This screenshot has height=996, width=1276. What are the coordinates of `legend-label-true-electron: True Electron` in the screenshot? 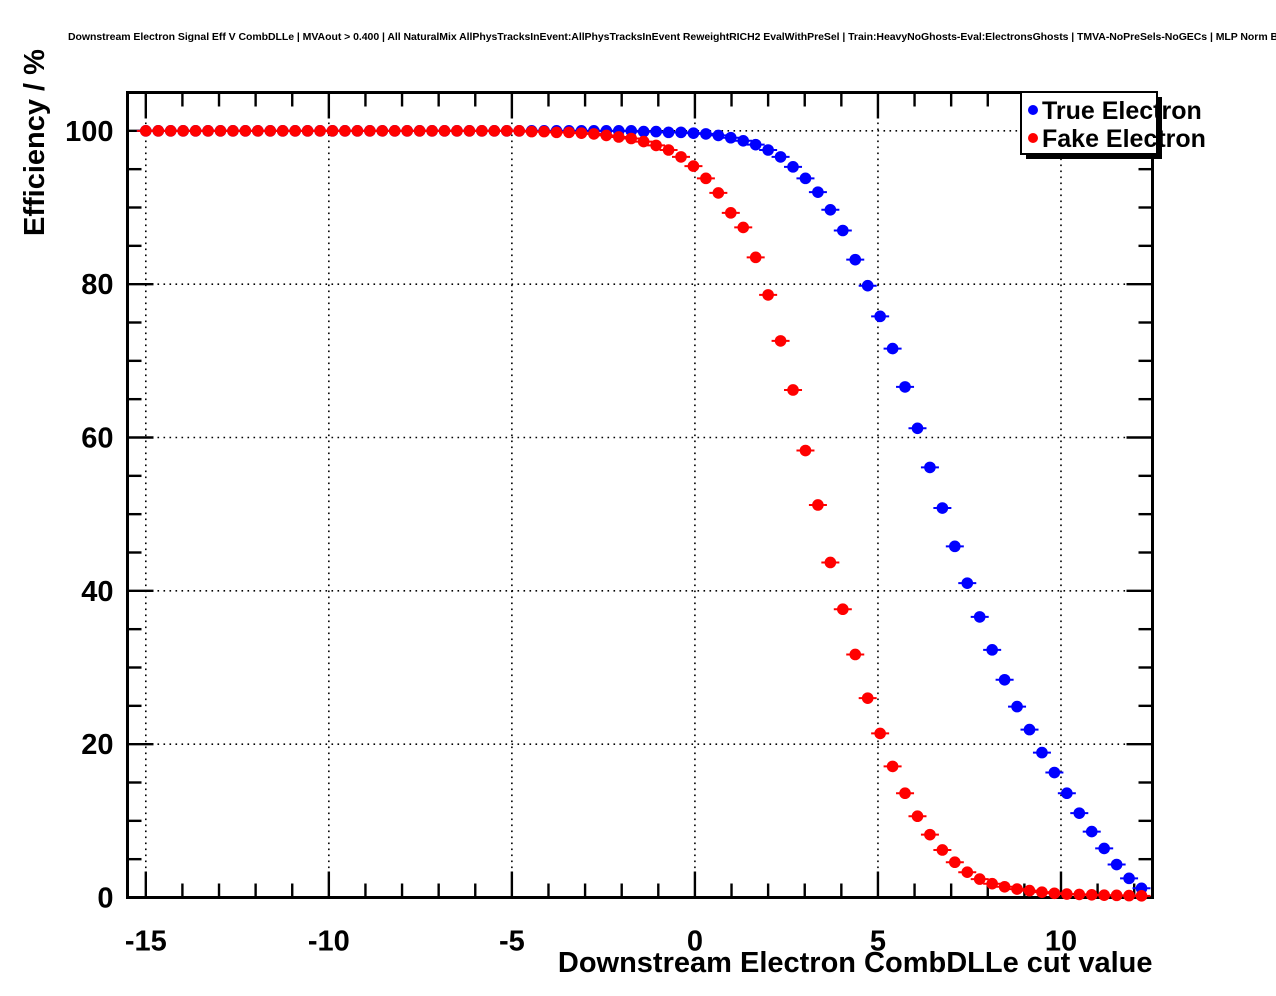 It's located at (1122, 111).